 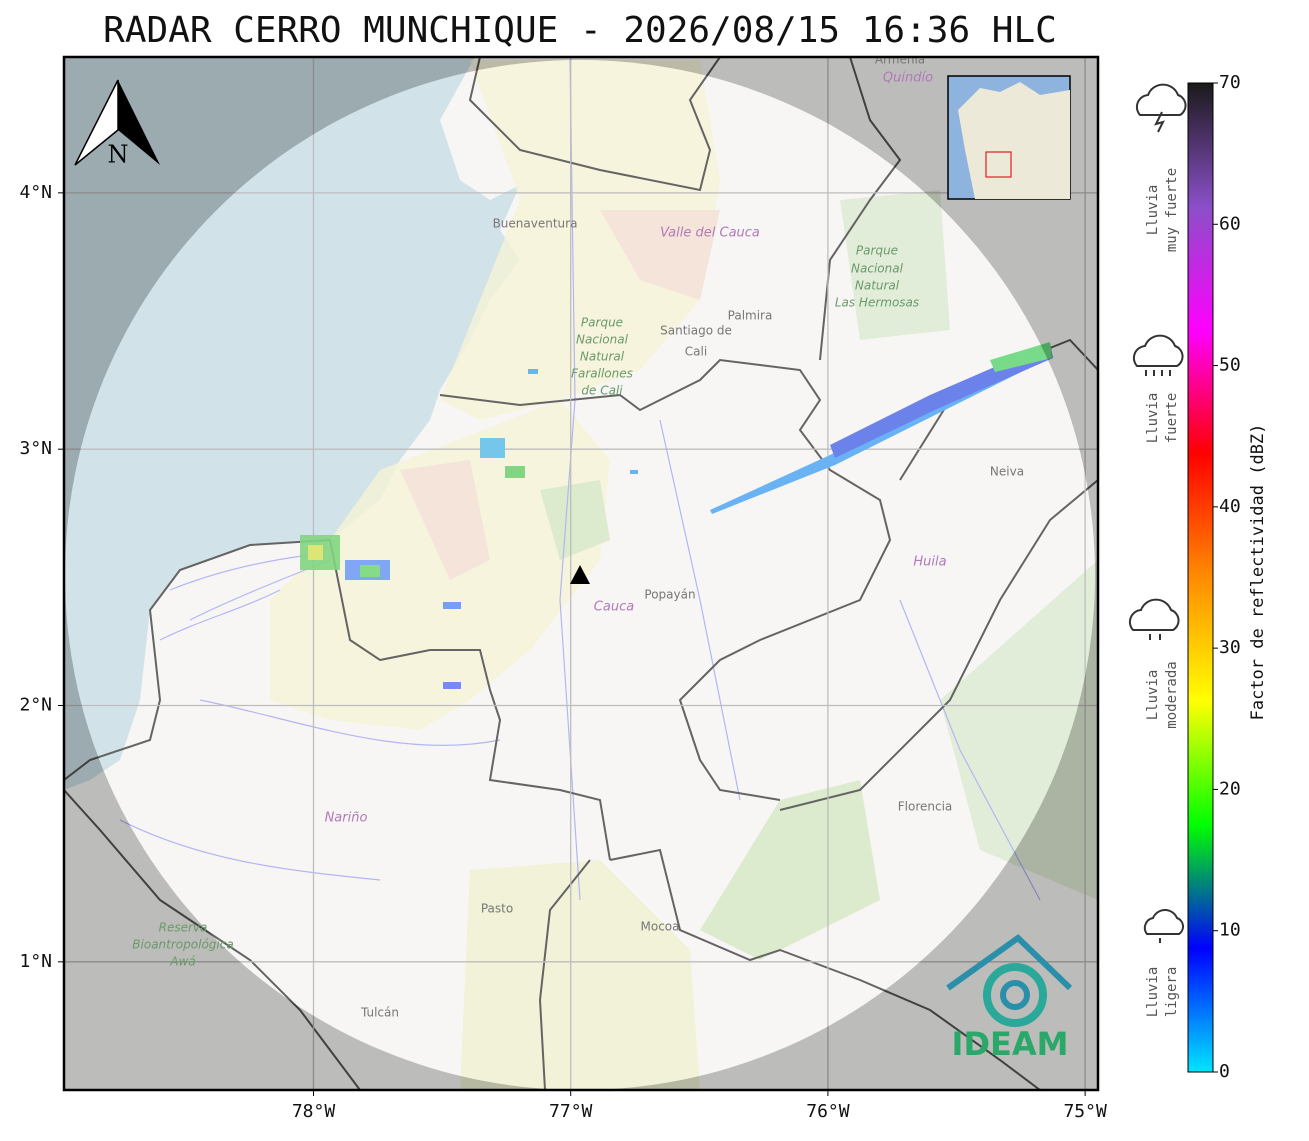 I want to click on place-label: Las Hermosas, so click(x=877, y=303).